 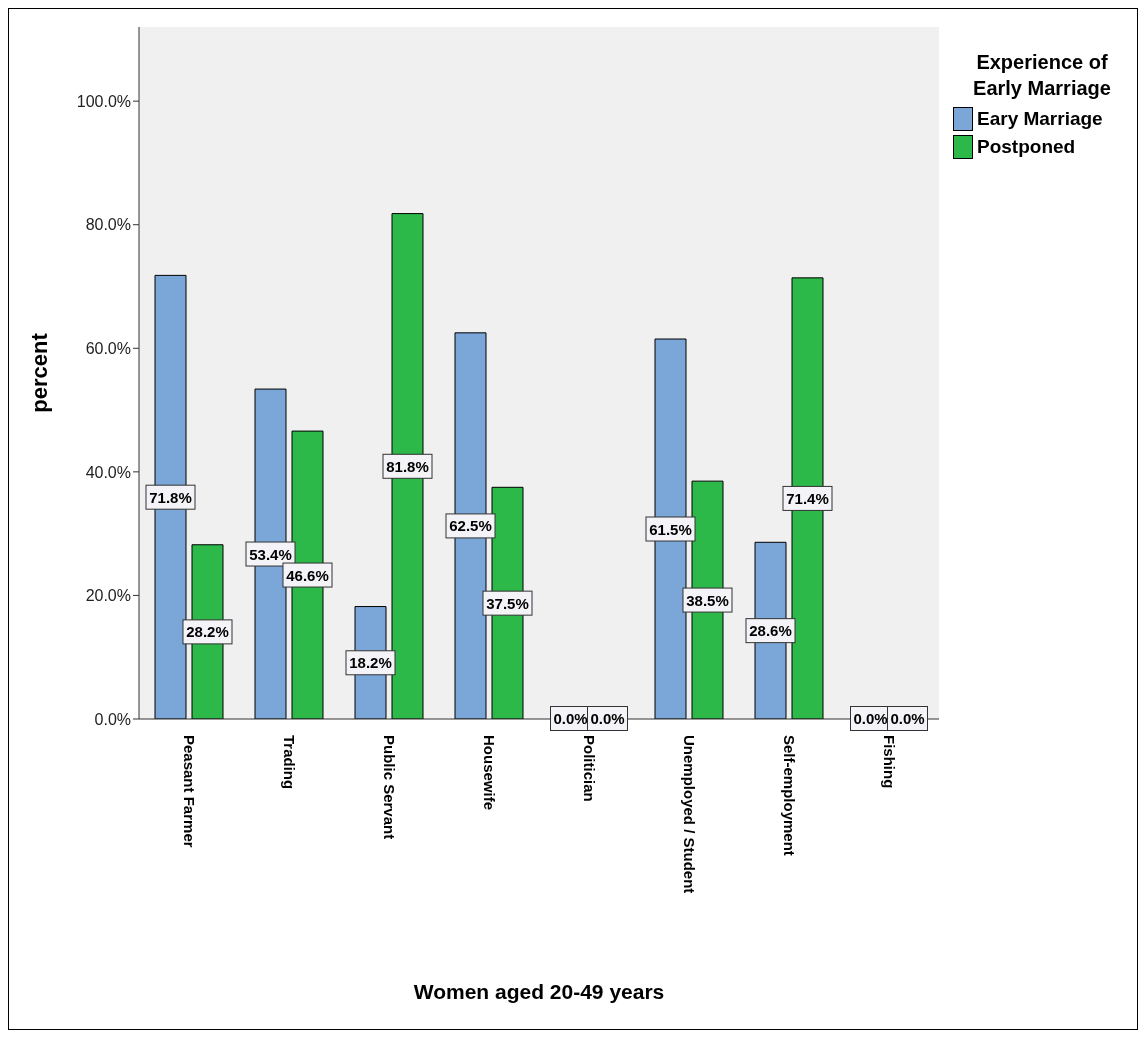 I want to click on x-tick-label: Fishing, so click(x=889, y=762).